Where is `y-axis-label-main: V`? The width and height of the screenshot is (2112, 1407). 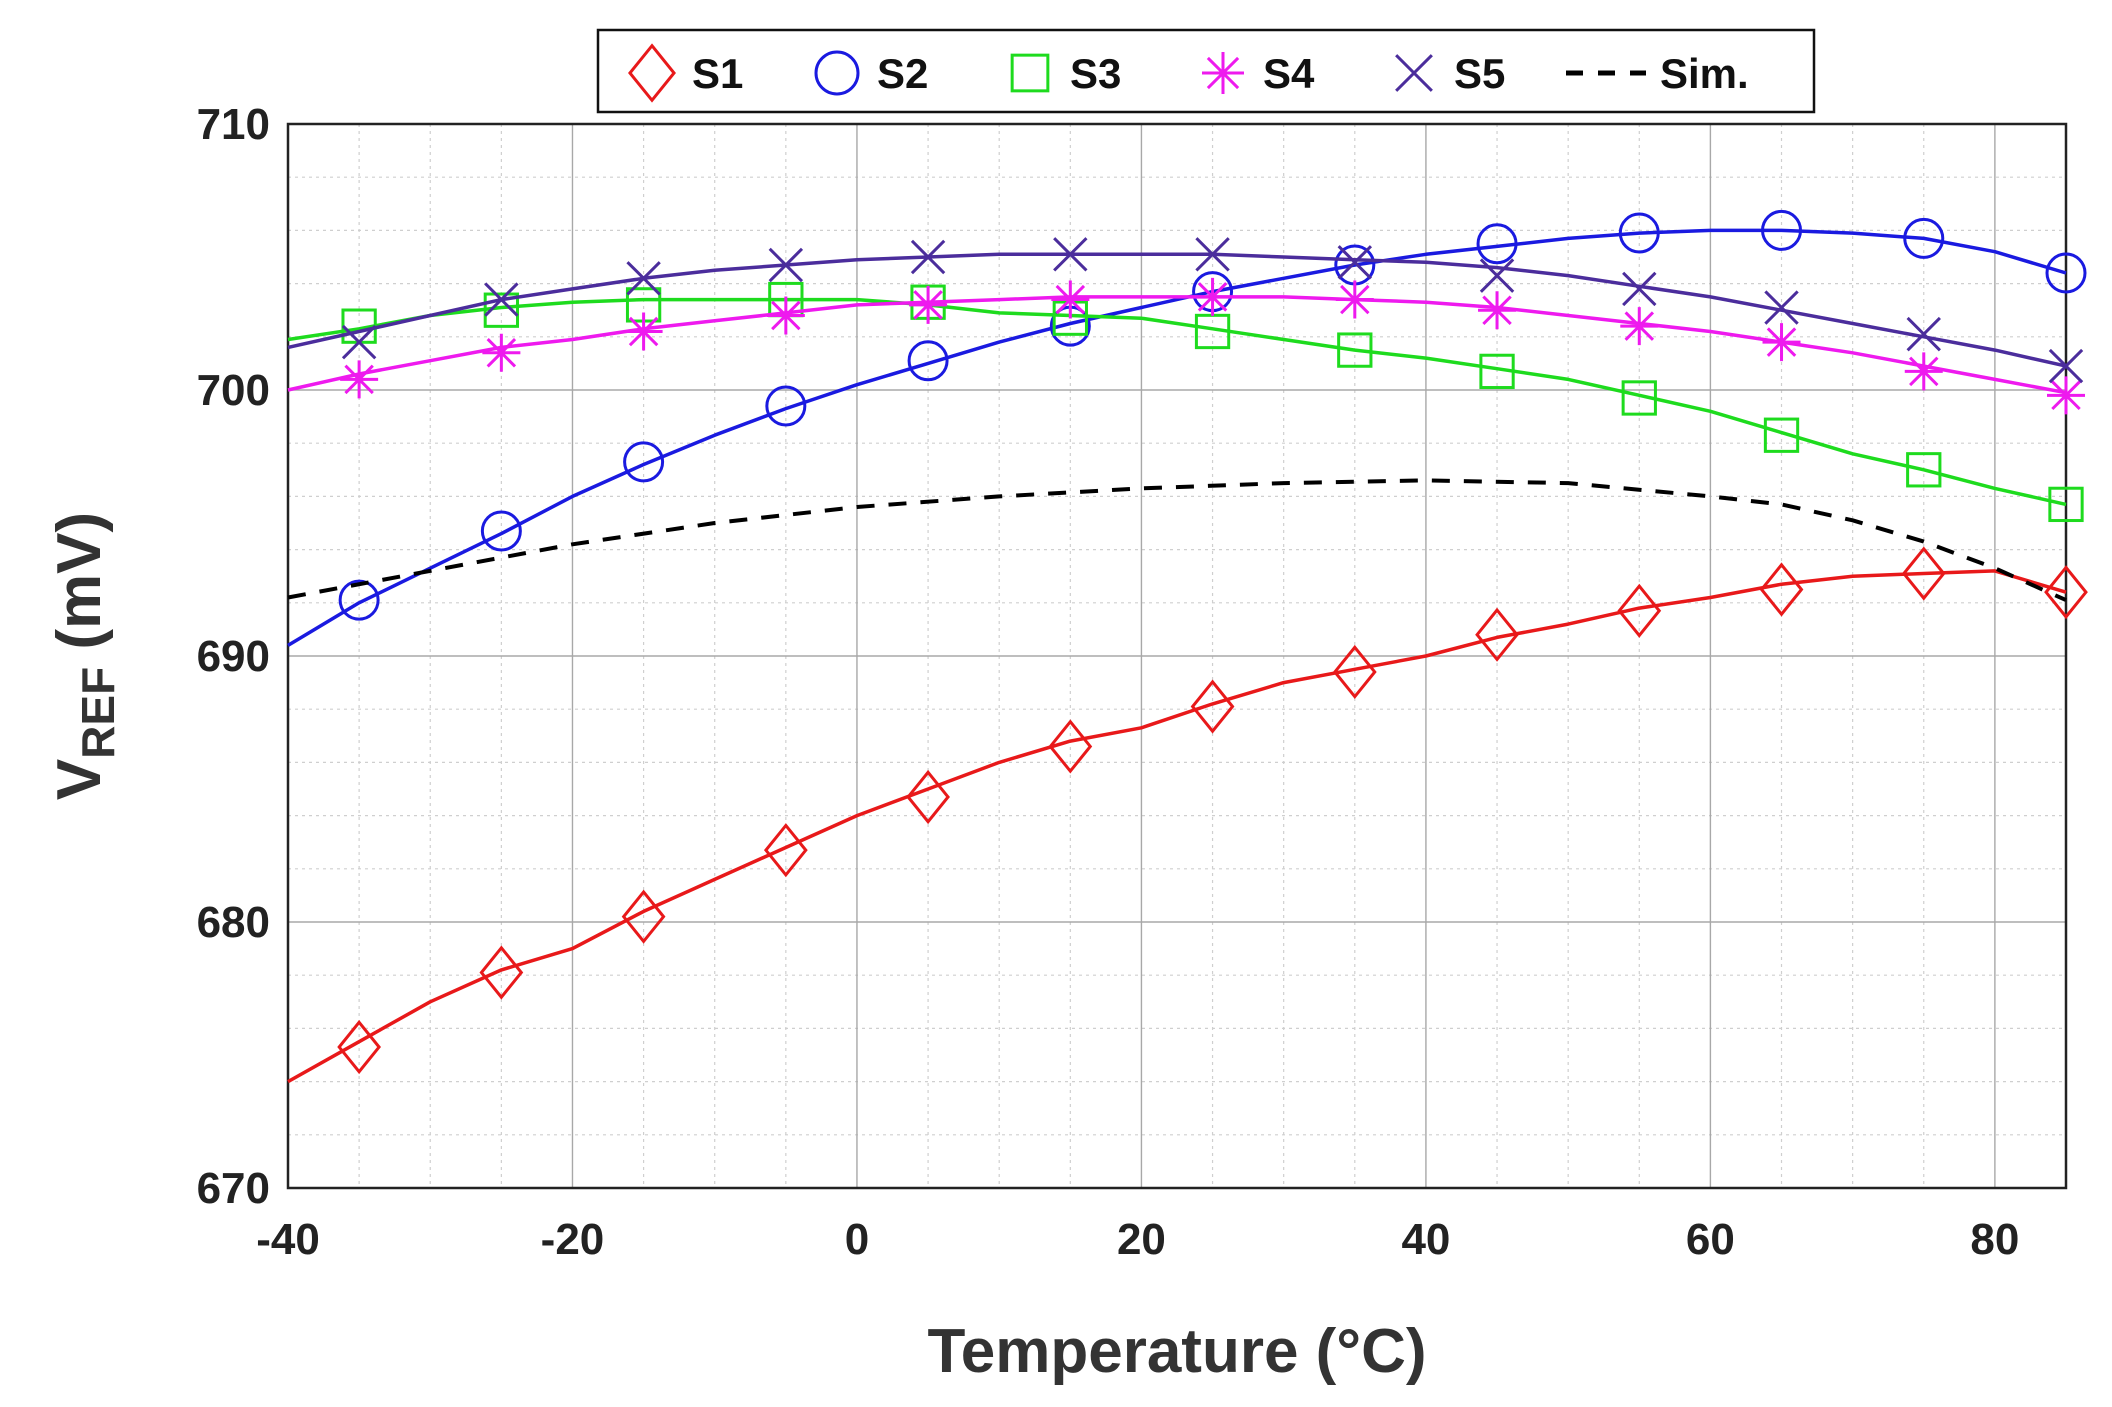 y-axis-label-main: V is located at coordinates (79, 779).